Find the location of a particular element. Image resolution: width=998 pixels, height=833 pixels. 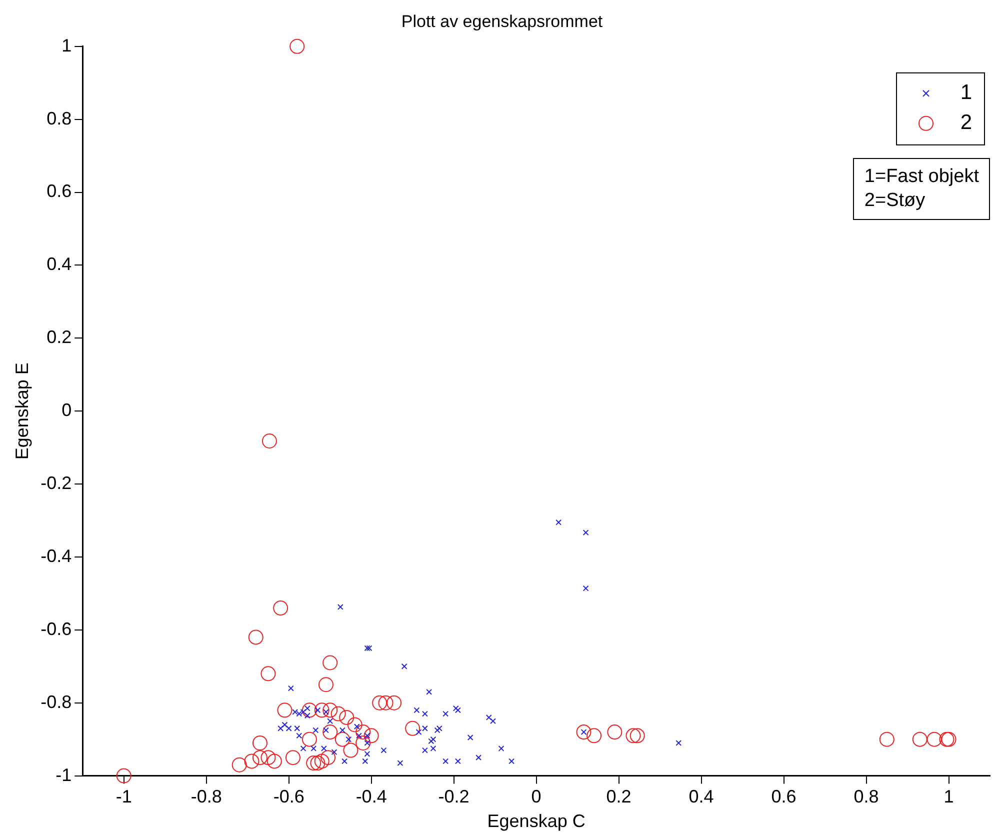

x-tick-label: -1 is located at coordinates (124, 796).